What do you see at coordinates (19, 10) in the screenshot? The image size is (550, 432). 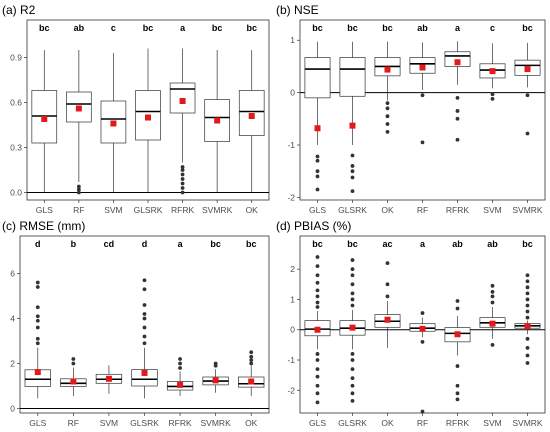 I see `panel-title: (a) R2` at bounding box center [19, 10].